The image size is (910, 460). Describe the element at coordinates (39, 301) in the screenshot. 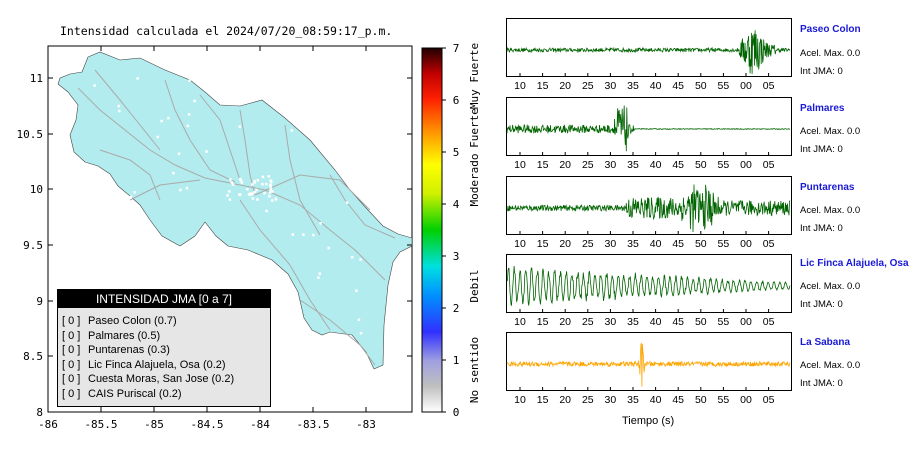

I see `lat-tick-label: 9` at that location.